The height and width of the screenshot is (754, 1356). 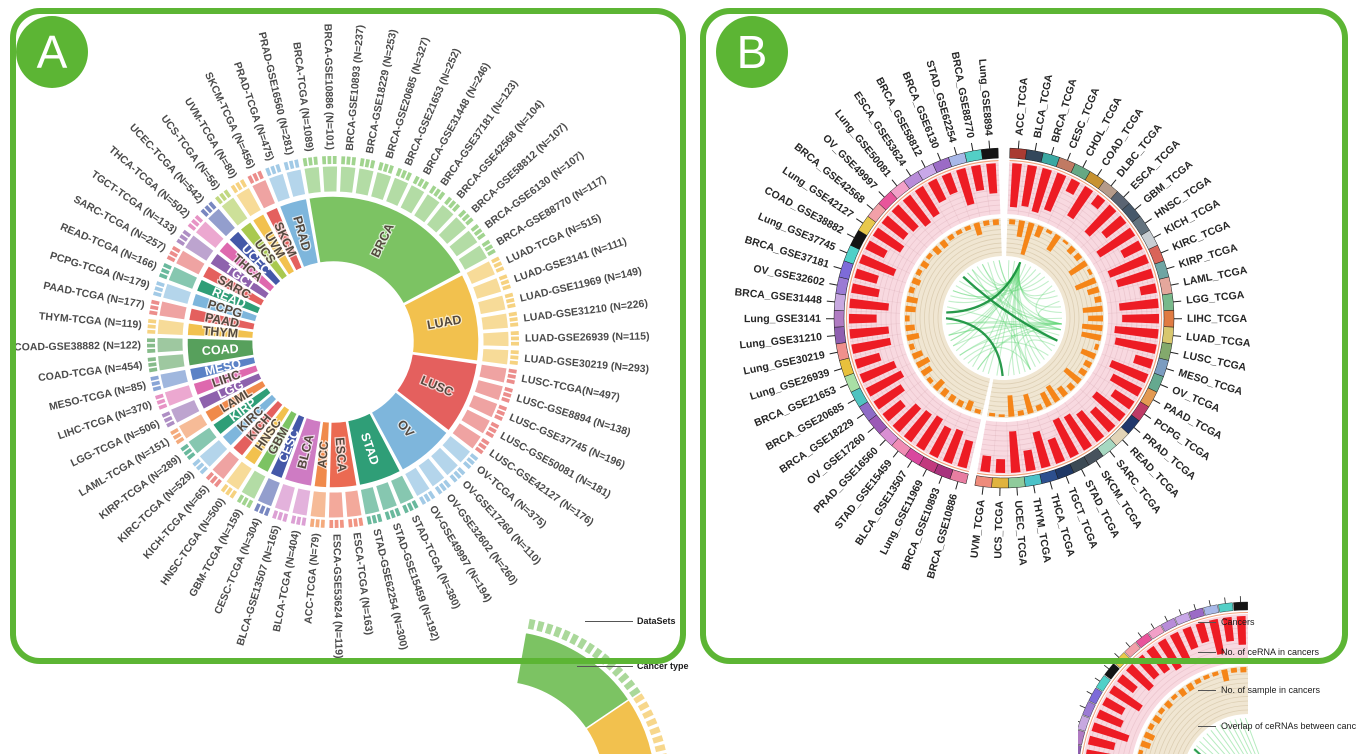 I want to click on panel-a-legend-chart, so click(x=591, y=686).